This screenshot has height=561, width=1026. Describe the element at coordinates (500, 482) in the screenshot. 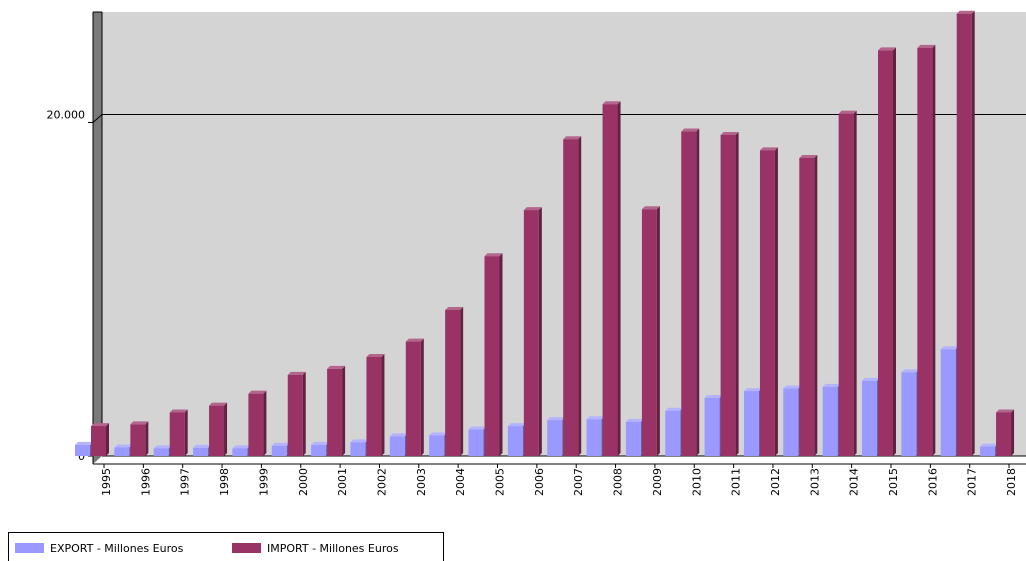

I see `x-tick-label: 2005` at that location.